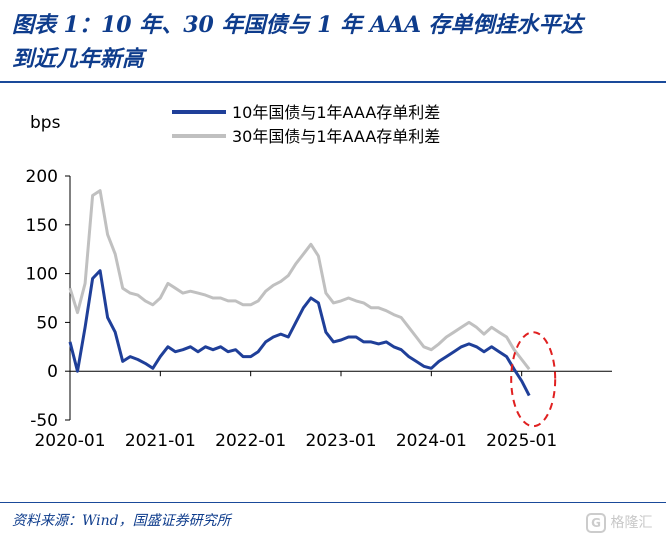 The image size is (666, 541). Describe the element at coordinates (160, 441) in the screenshot. I see `x-tick-label: 2021-01` at that location.